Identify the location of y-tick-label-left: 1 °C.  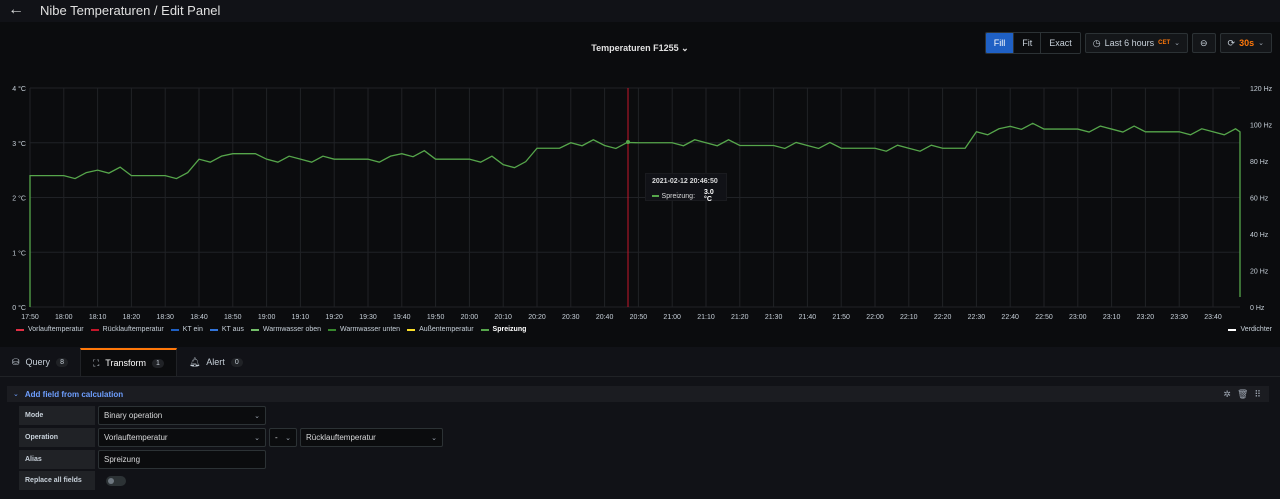
(19, 253).